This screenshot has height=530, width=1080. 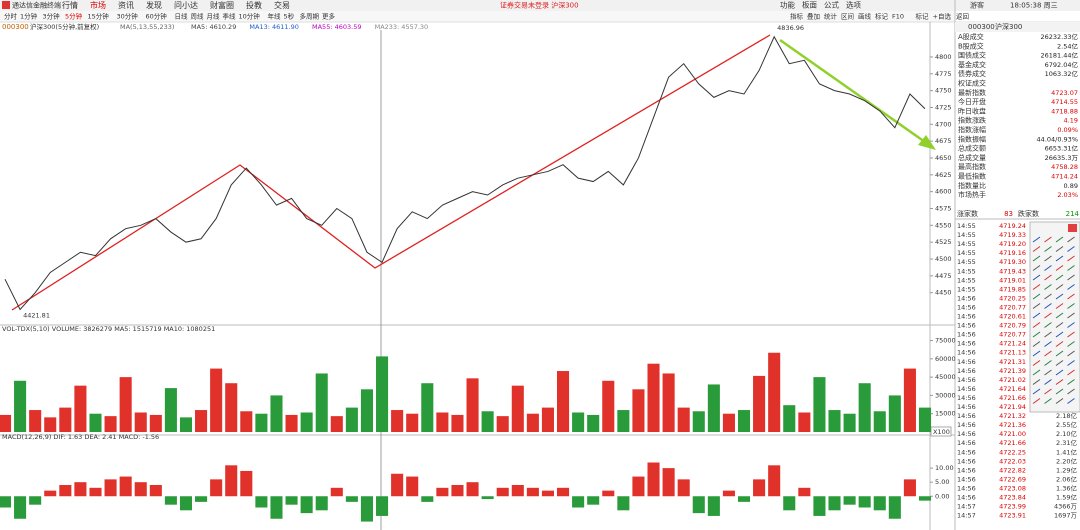 What do you see at coordinates (813, 16) in the screenshot?
I see `tool-button: 叠加` at bounding box center [813, 16].